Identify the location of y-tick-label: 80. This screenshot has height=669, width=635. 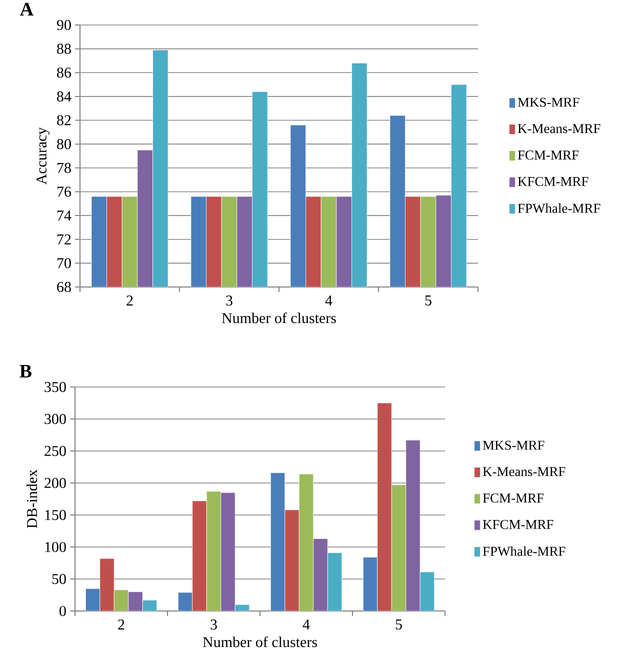
(64, 144).